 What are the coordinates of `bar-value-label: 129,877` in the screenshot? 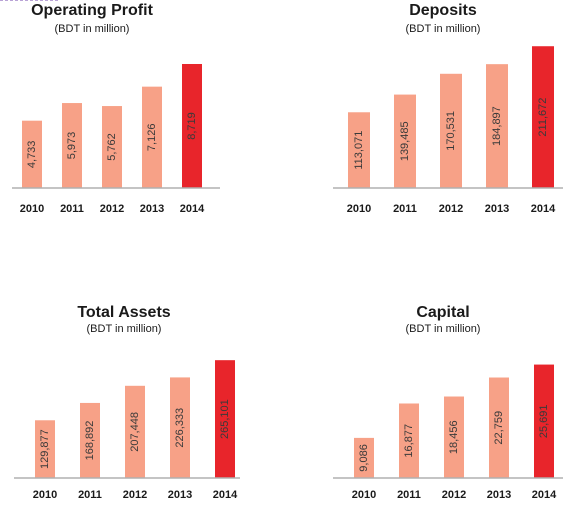 It's located at (45, 449).